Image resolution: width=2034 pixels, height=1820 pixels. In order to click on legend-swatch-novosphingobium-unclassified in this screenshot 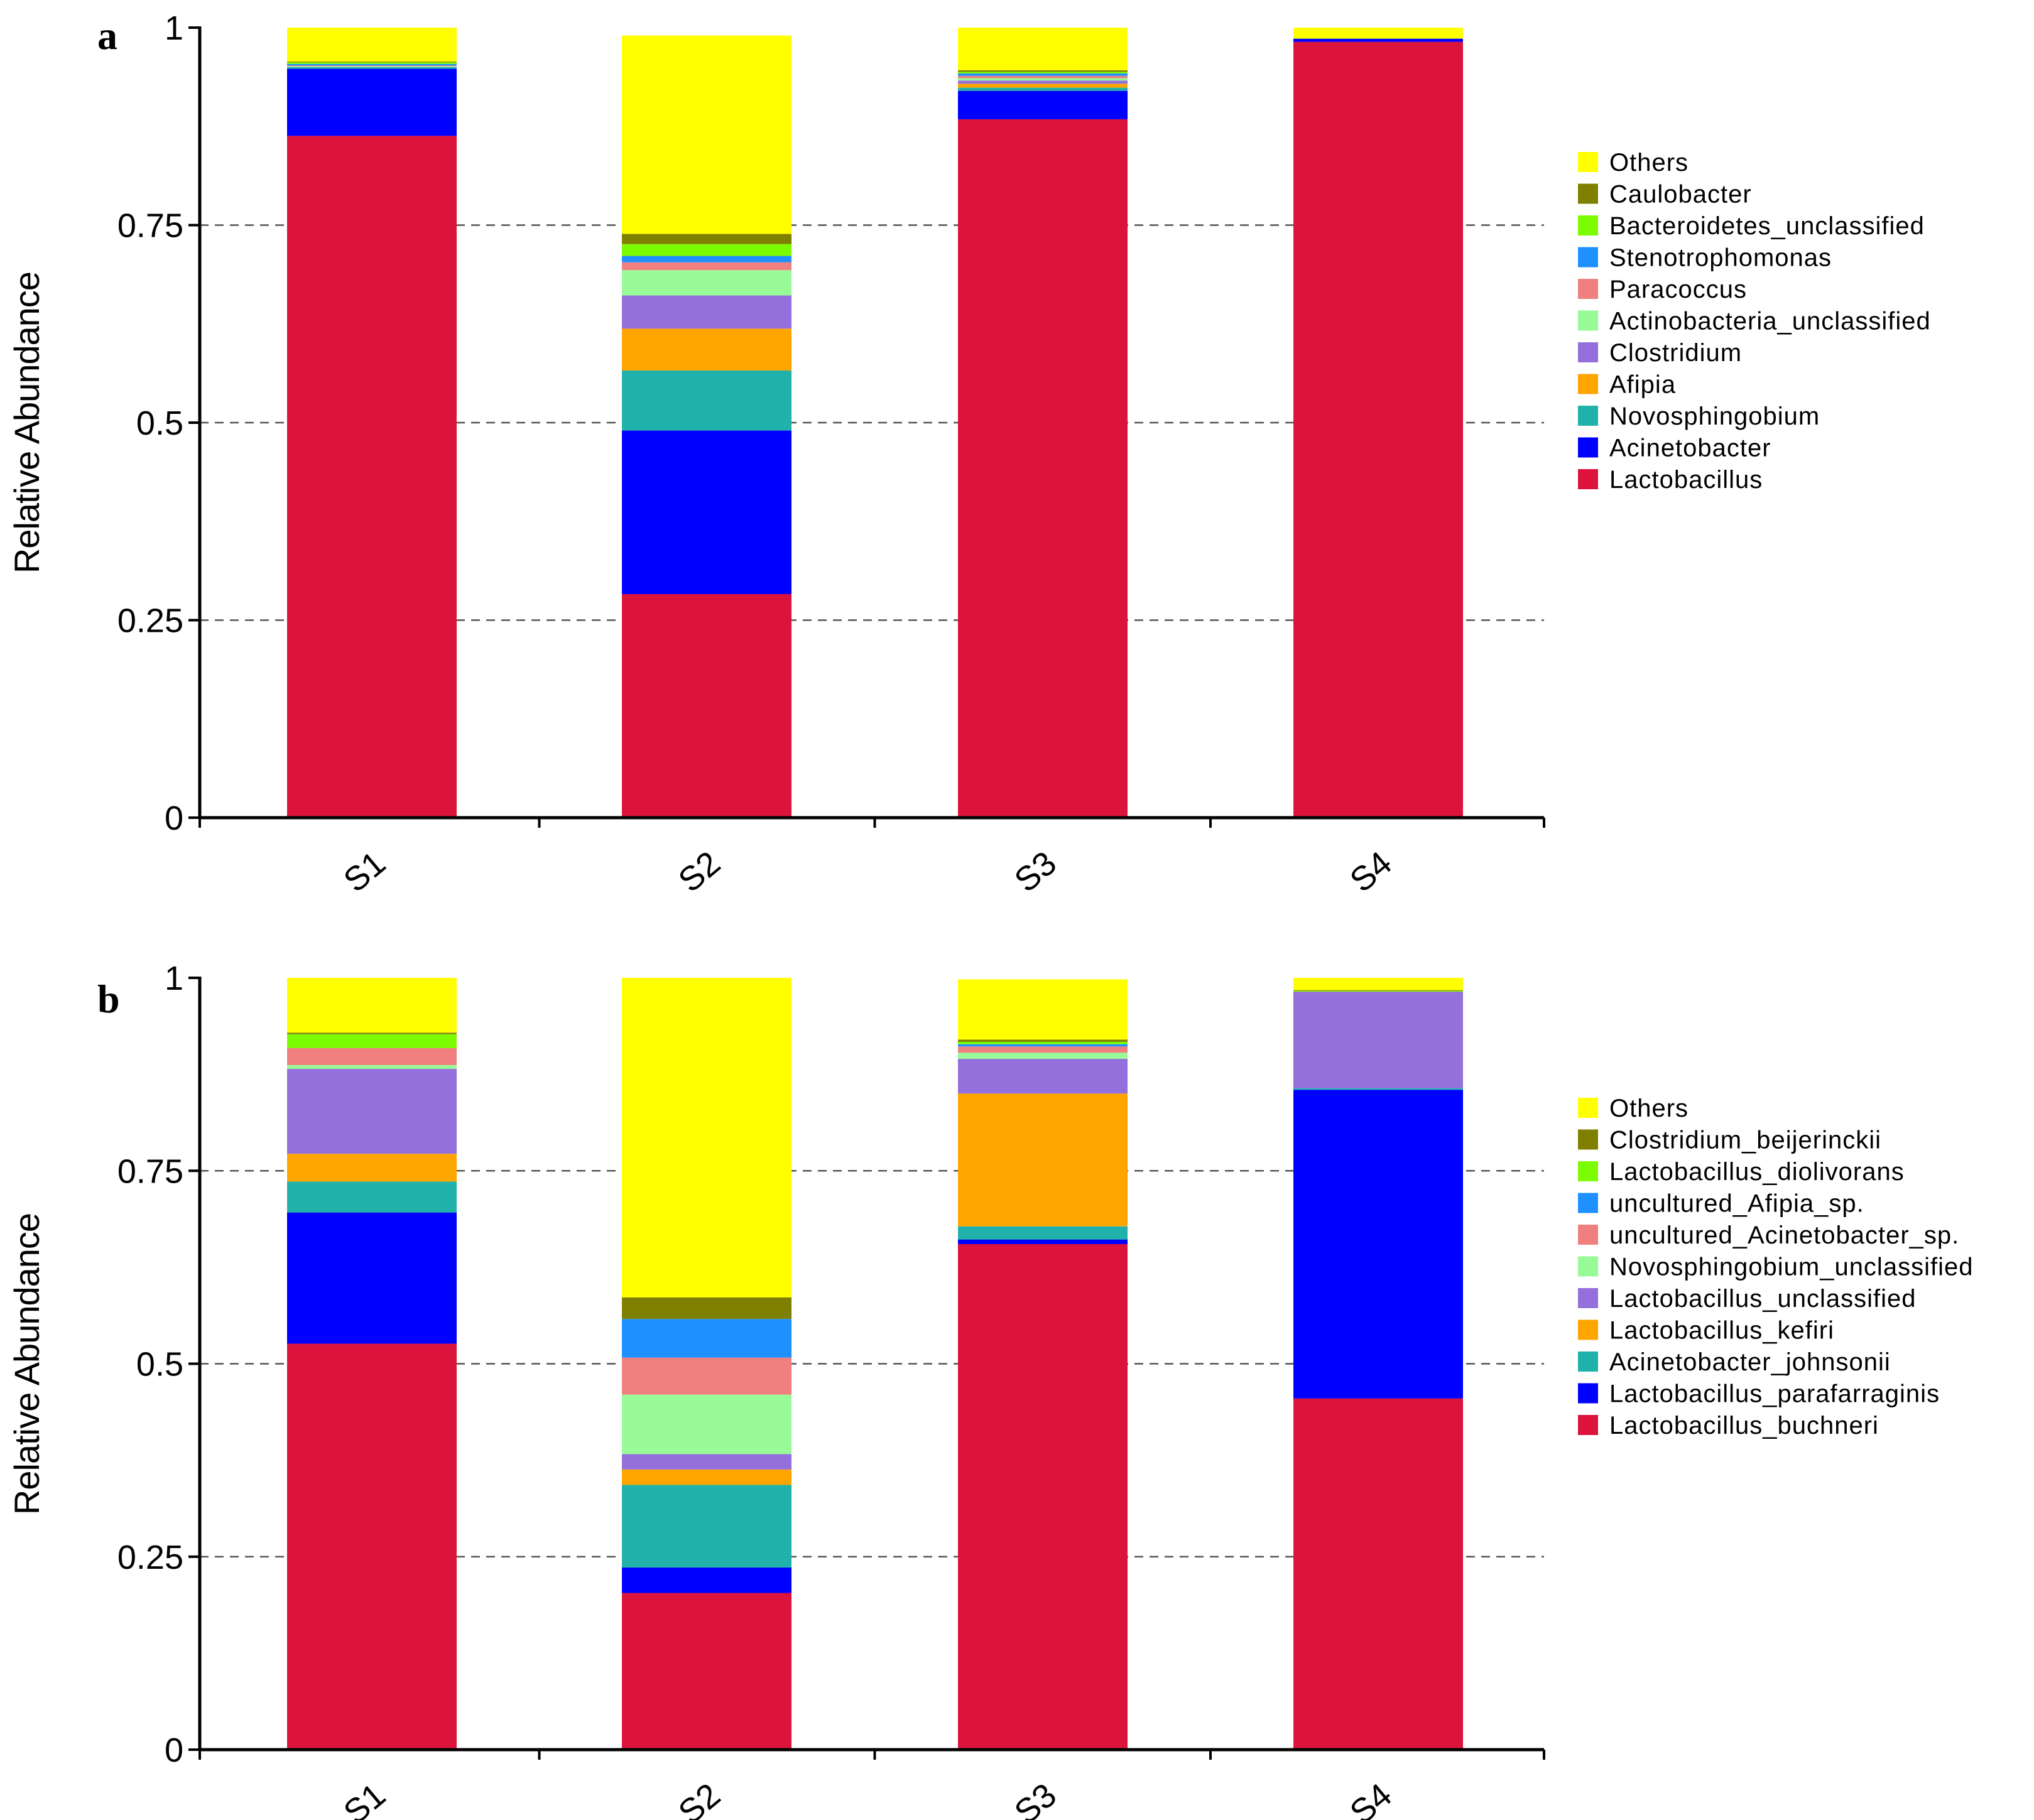, I will do `click(1588, 1266)`.